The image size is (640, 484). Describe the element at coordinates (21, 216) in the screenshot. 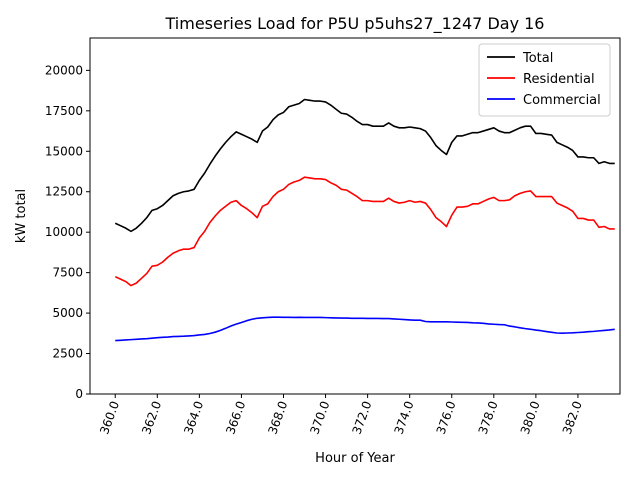

I see `y-axis-label: kW total` at that location.